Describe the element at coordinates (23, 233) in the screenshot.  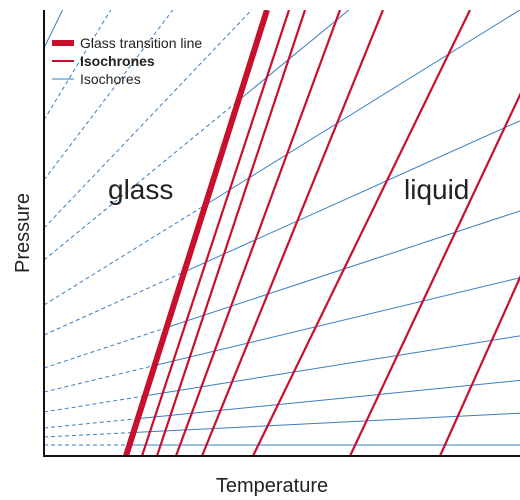
I see `y-axis-title: Pressure` at that location.